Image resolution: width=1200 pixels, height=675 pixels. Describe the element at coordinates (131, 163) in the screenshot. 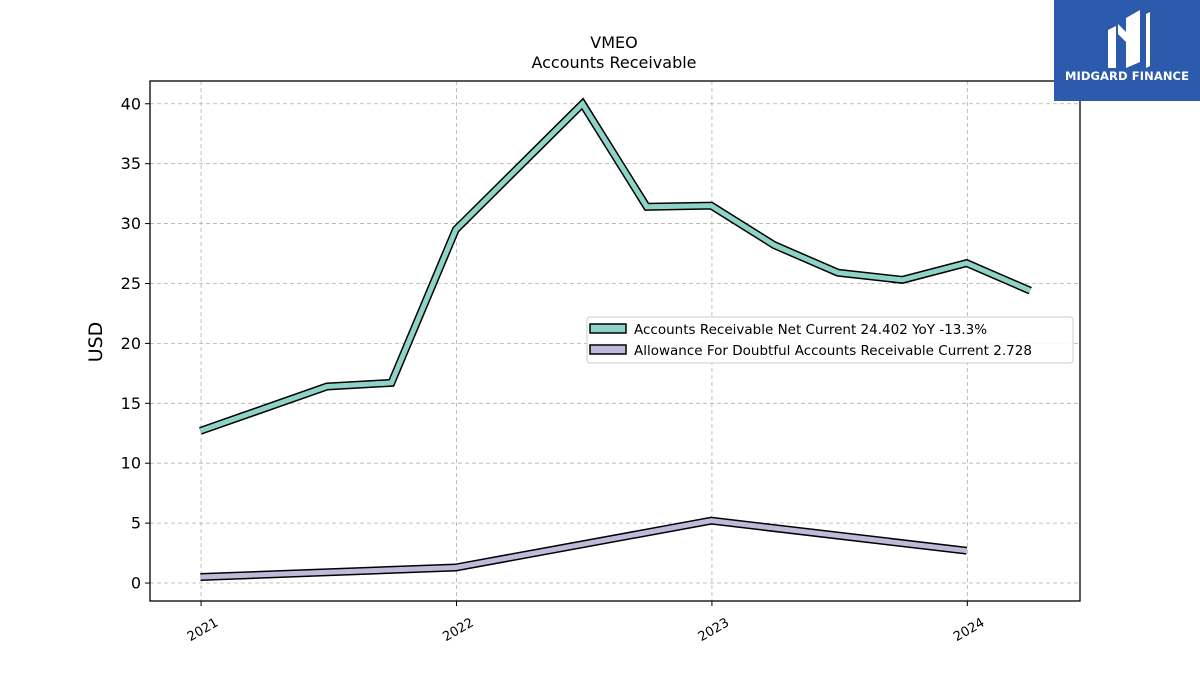

I see `y-tick-label: 35` at that location.